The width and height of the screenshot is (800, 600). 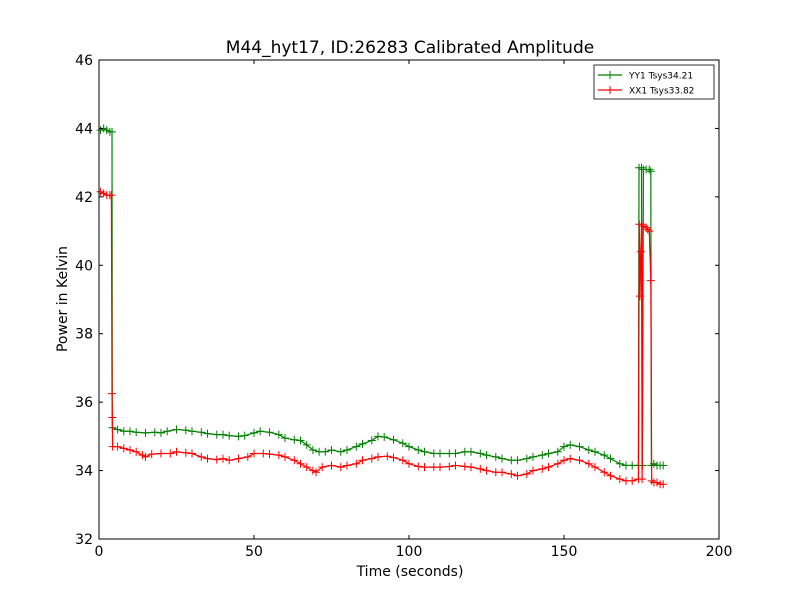 I want to click on legend-marker, so click(x=610, y=90).